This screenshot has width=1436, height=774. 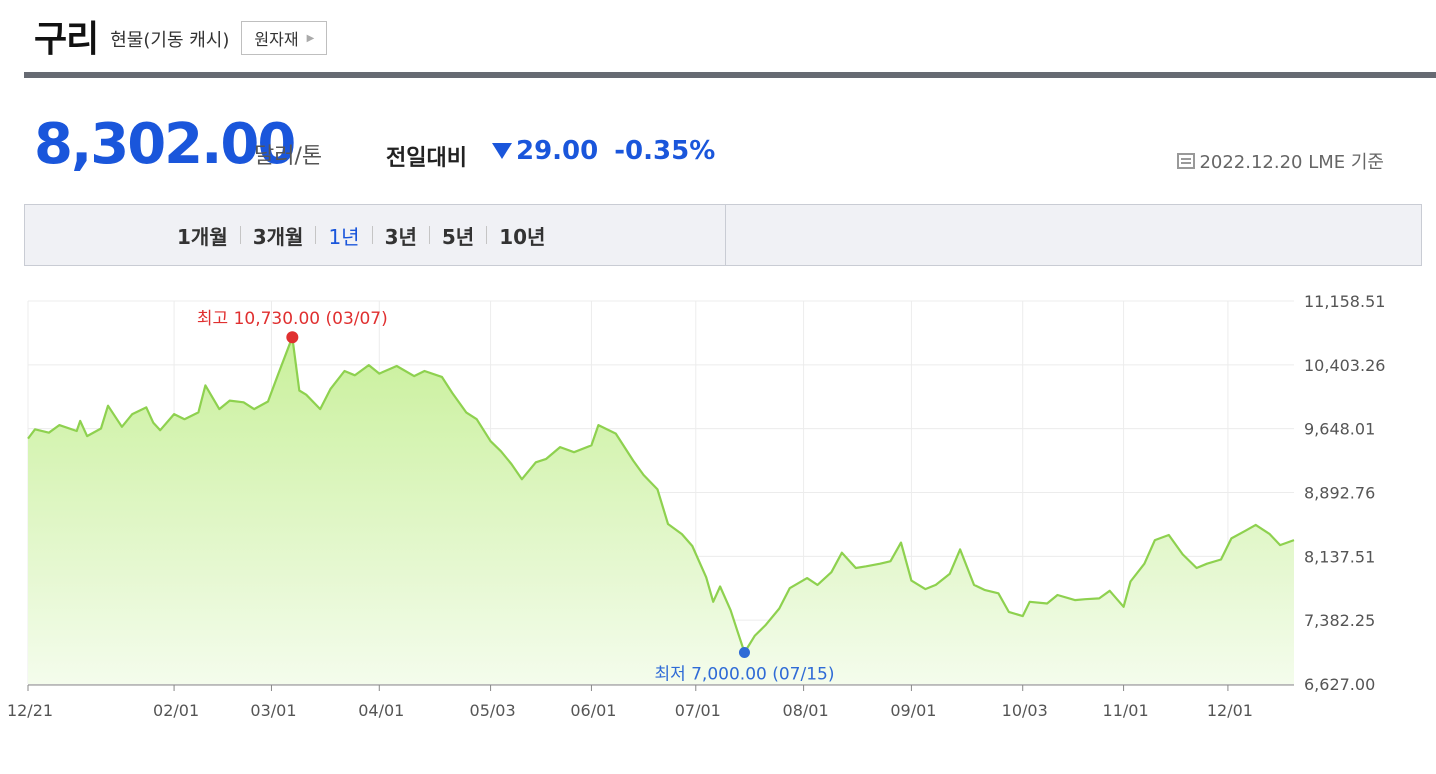 What do you see at coordinates (1344, 365) in the screenshot?
I see `y-tick-label: 10,403.26` at bounding box center [1344, 365].